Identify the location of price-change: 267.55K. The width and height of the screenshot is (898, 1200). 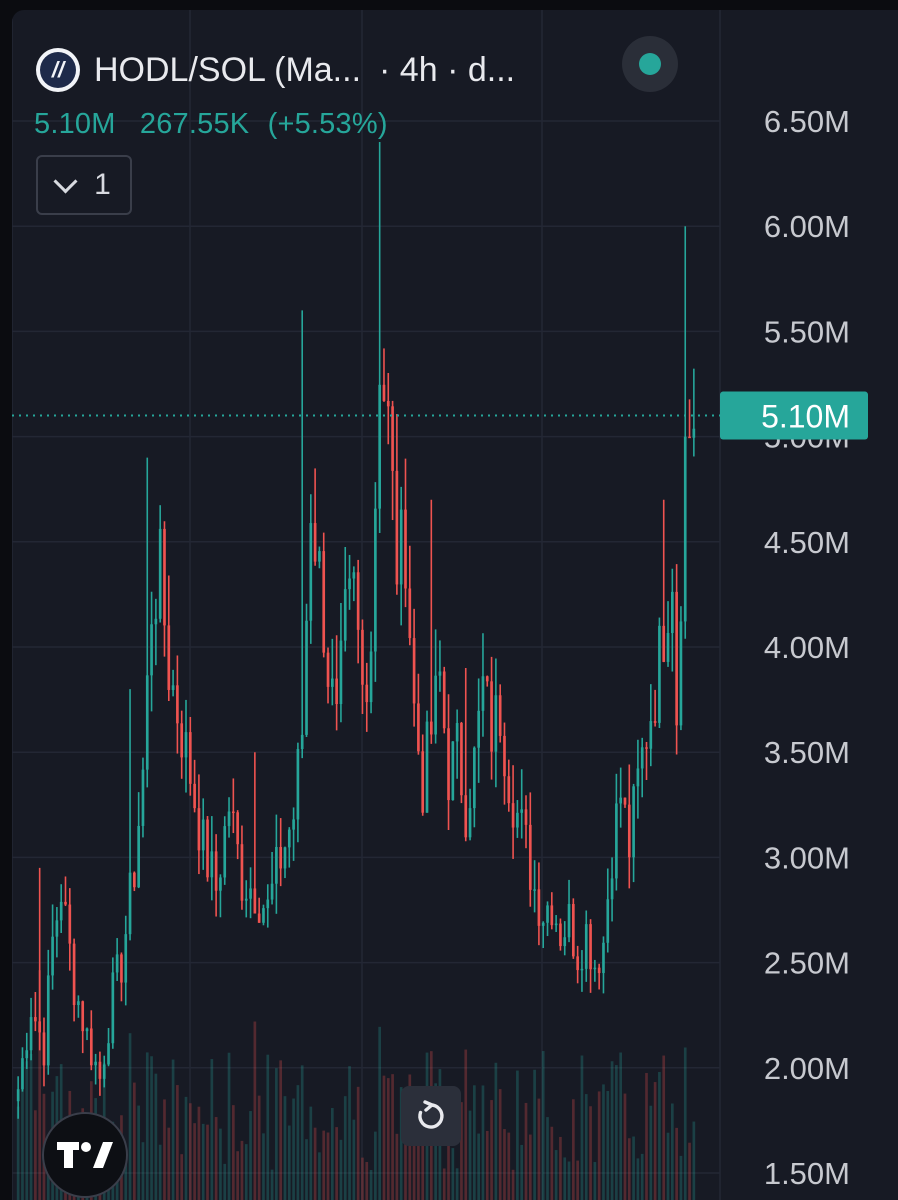
(194, 124).